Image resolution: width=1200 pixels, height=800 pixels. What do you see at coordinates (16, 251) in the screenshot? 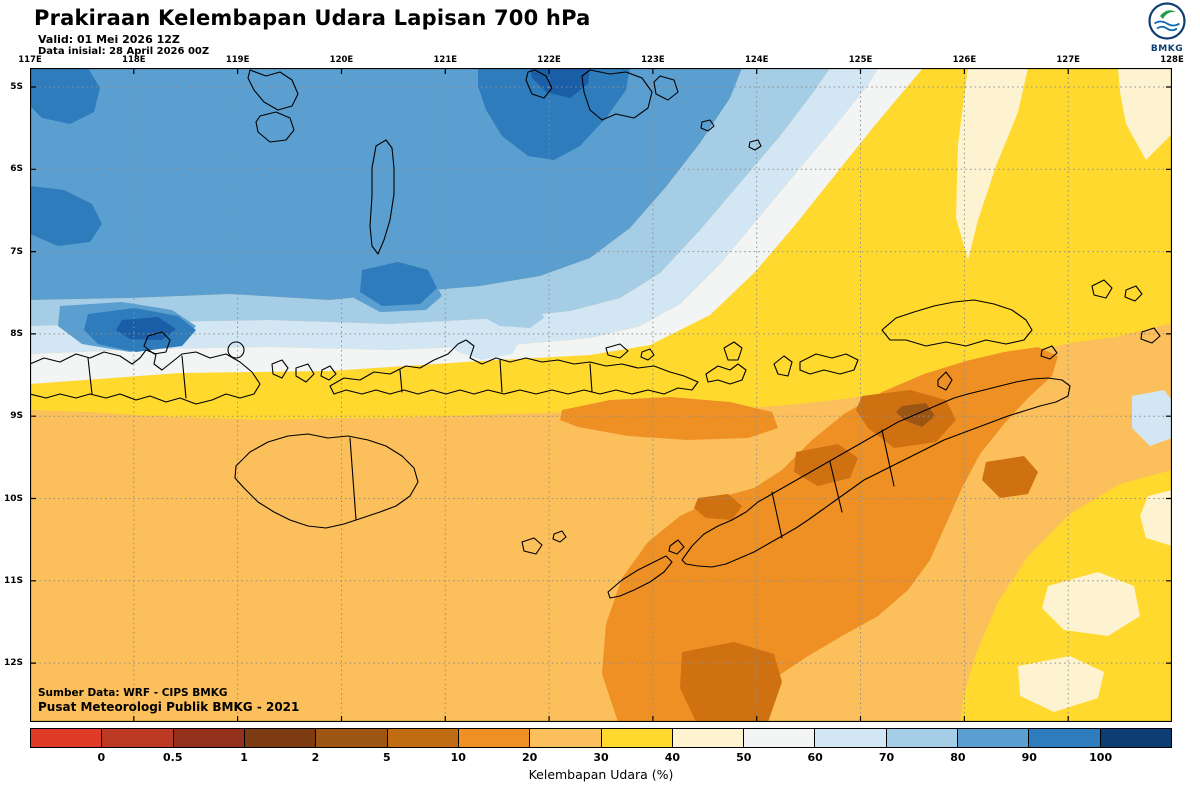
I see `lat-tick-label: 7S` at bounding box center [16, 251].